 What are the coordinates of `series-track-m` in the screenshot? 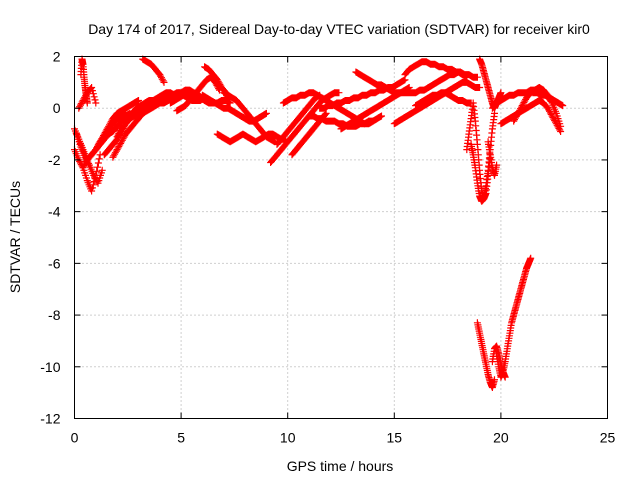 It's located at (153, 70).